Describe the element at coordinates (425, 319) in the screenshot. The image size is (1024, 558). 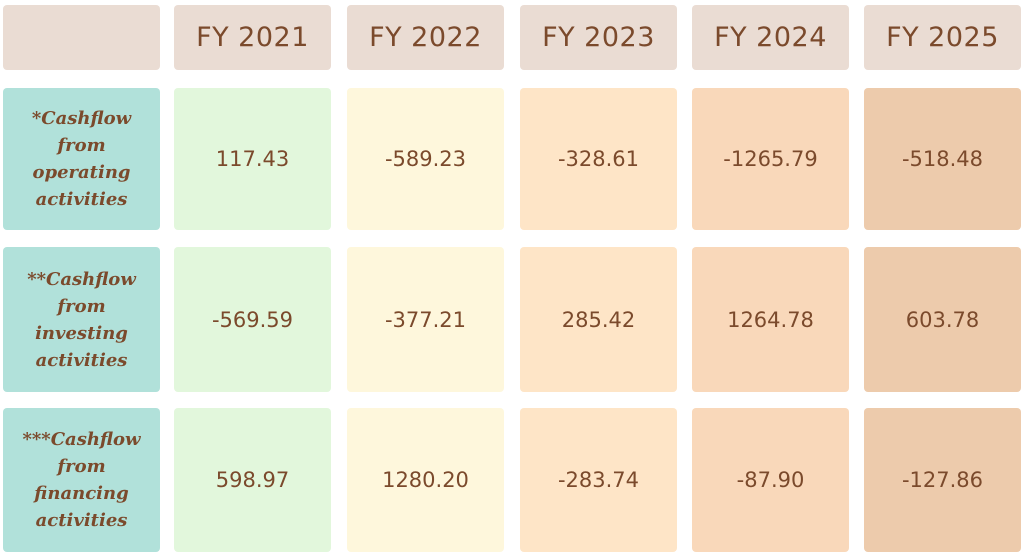
I see `value-cell: -377.21` at that location.